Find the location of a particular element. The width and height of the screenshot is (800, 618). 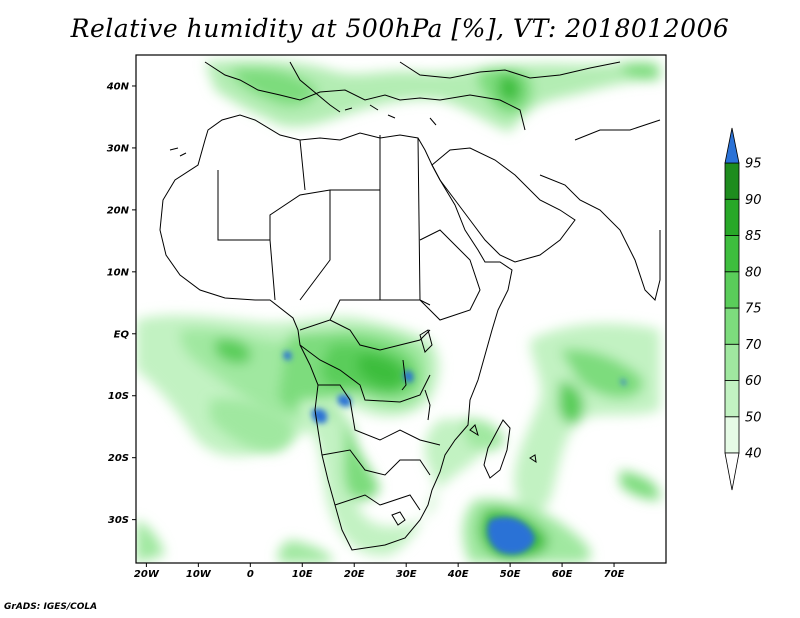

grads-credit: GrADS: IGES/COLA is located at coordinates (51, 607).